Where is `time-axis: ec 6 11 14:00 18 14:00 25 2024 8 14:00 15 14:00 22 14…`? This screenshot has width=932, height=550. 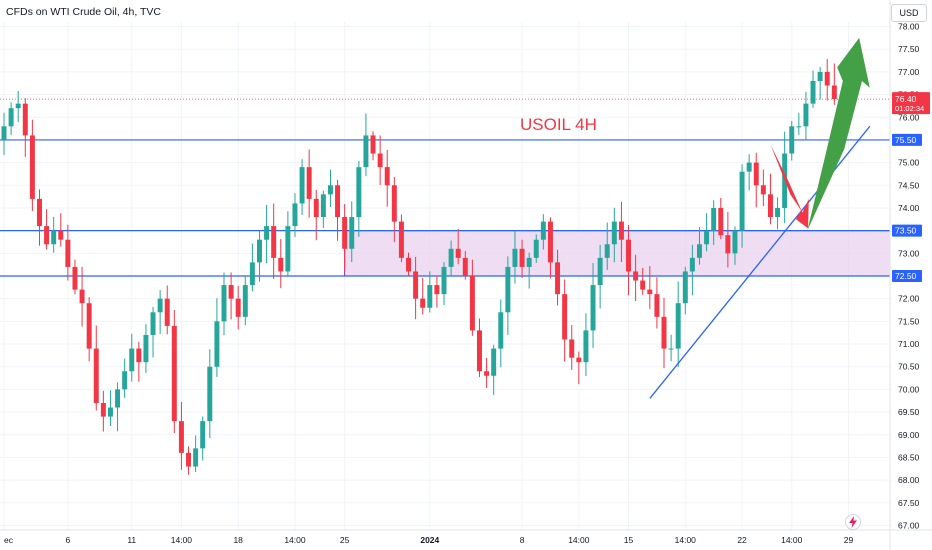
time-axis: ec 6 11 14:00 18 14:00 25 2024 8 14:00 15 14:00 22 14… is located at coordinates (466, 537).